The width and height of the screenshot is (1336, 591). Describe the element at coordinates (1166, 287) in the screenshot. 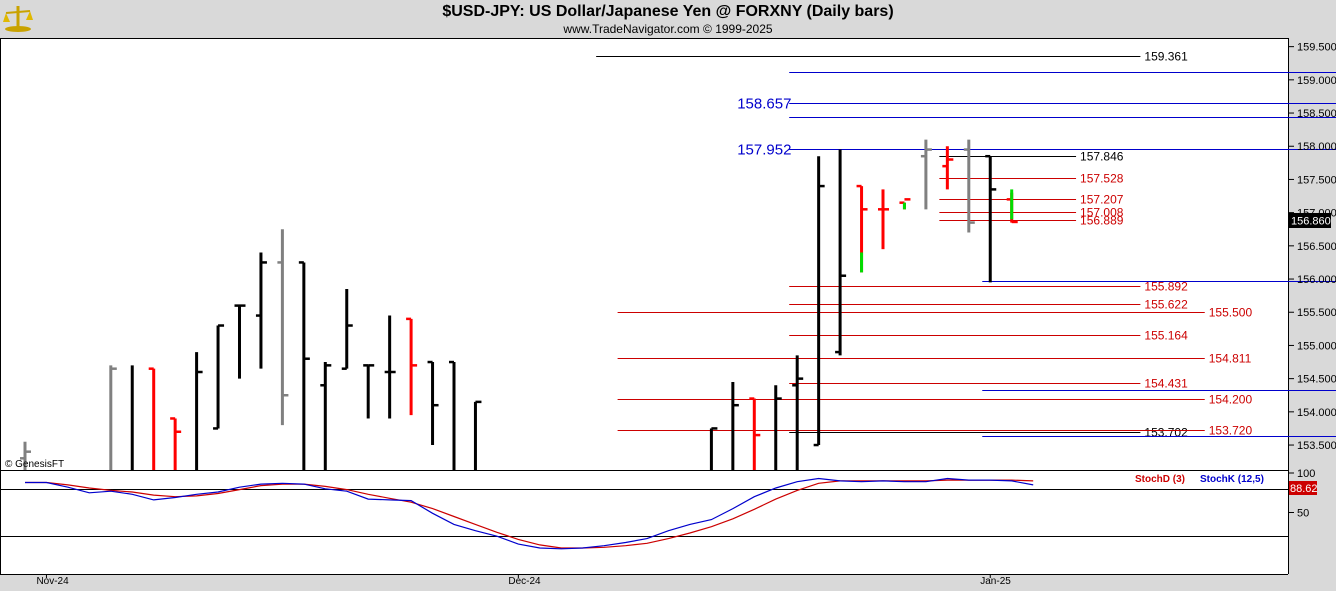

I see `level-label: 155.892` at that location.